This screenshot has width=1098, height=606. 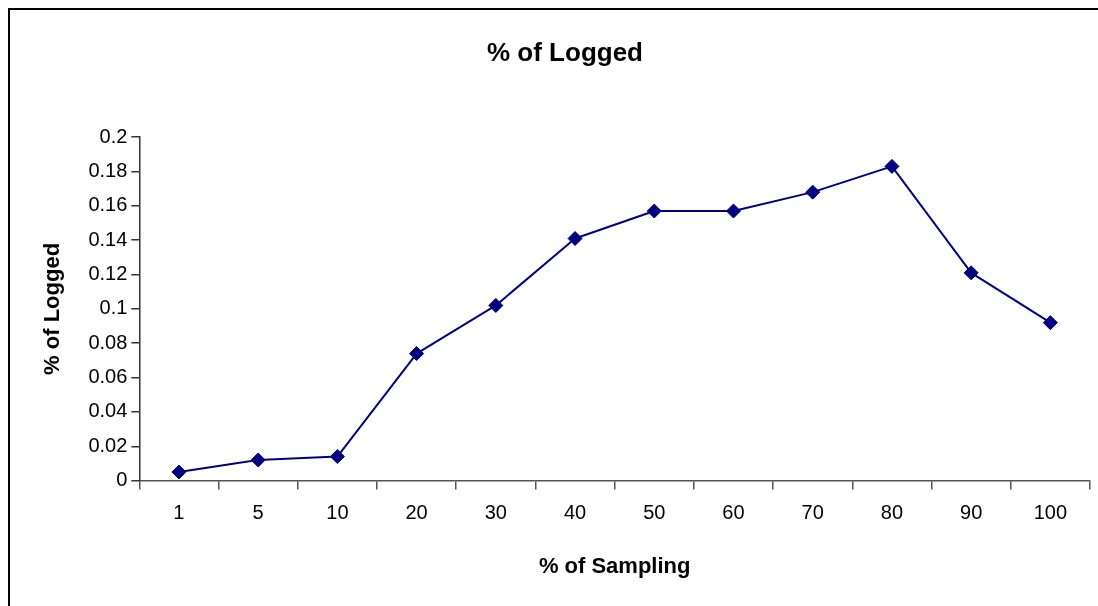 I want to click on x-tick-label: 50, so click(x=654, y=512).